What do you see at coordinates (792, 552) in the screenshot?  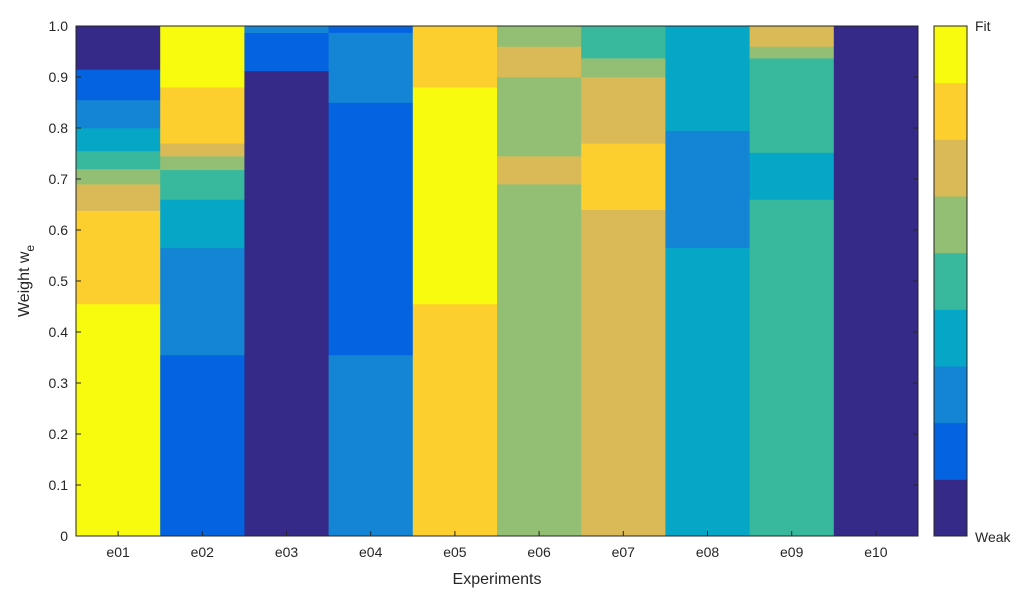 I see `x-tick-label: e09` at bounding box center [792, 552].